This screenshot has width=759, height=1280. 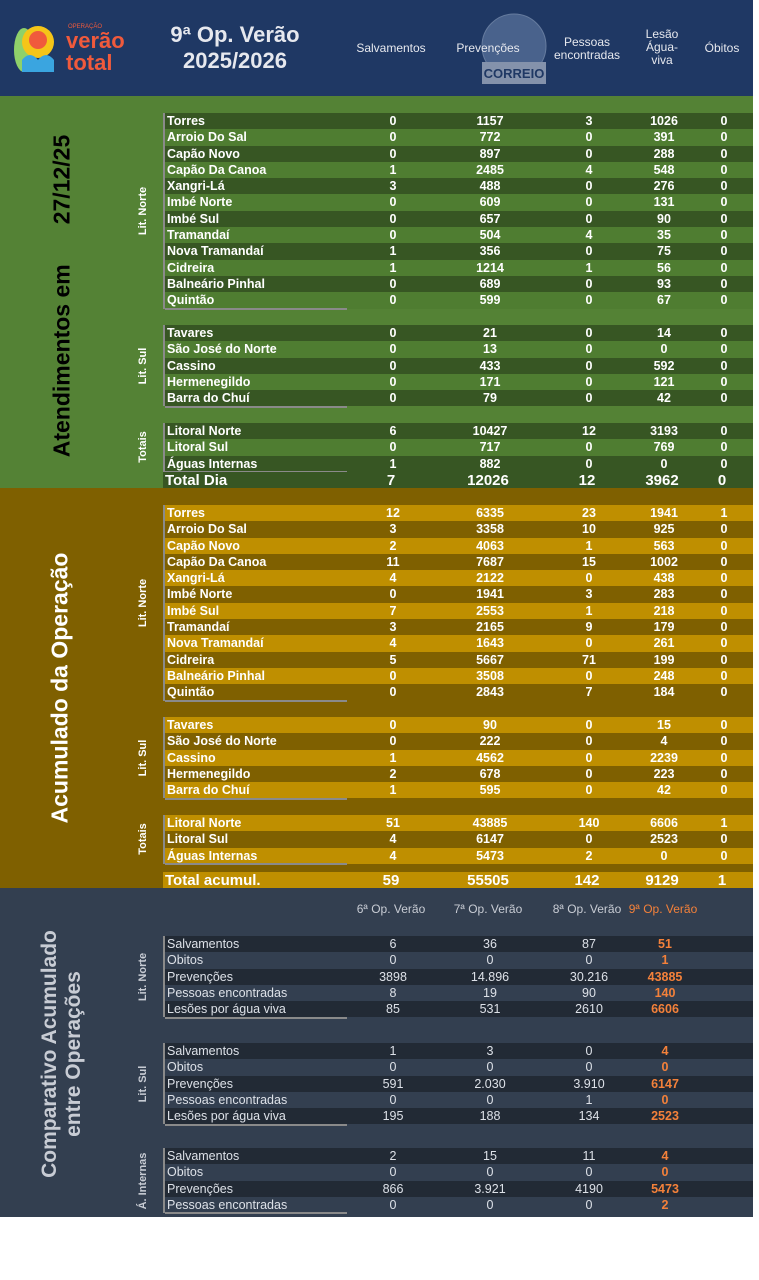 What do you see at coordinates (490, 944) in the screenshot?
I see `cell-value: 36` at bounding box center [490, 944].